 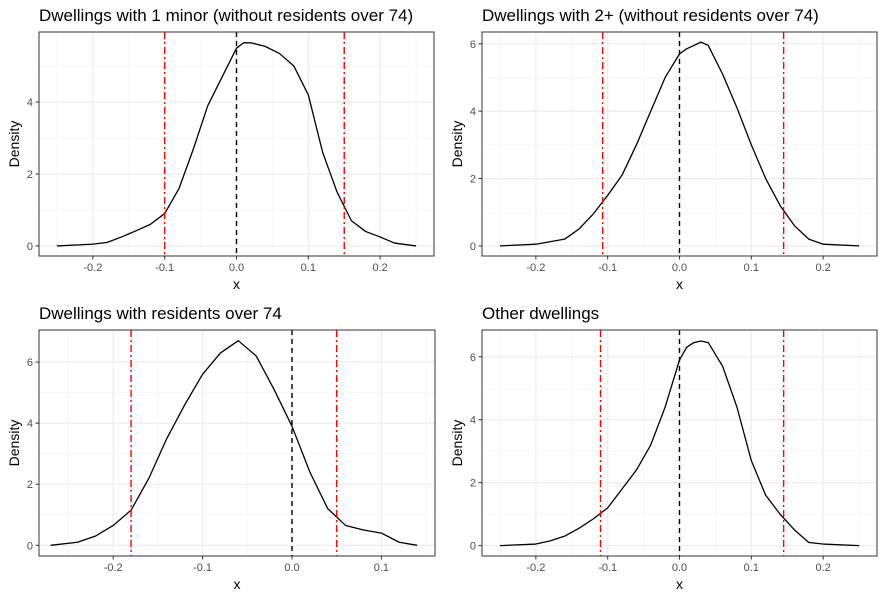 What do you see at coordinates (541, 313) in the screenshot?
I see `chart-title: Other dwellings` at bounding box center [541, 313].